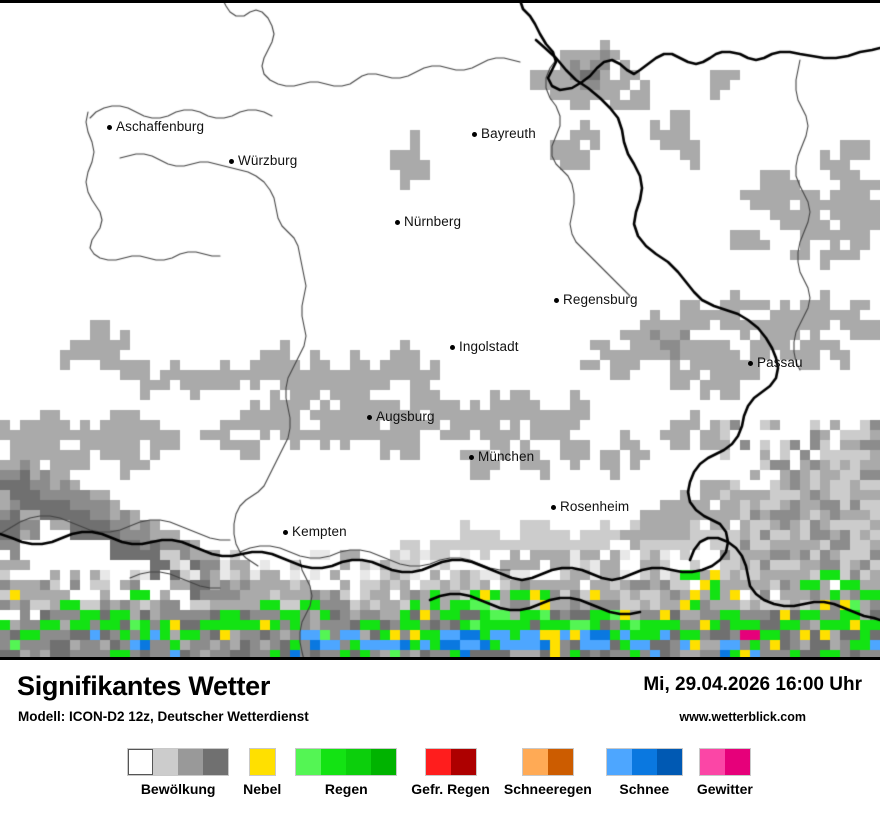  I want to click on legend-freezing-rain: Gefr. Regen, so click(450, 772).